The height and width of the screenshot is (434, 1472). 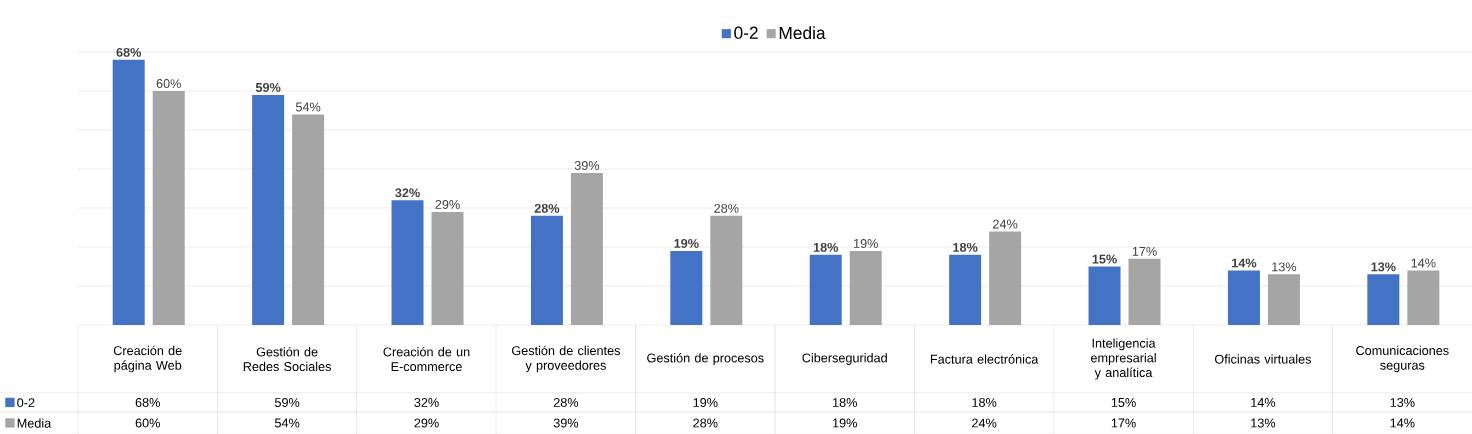 What do you see at coordinates (844, 359) in the screenshot?
I see `x-tick-label: Ciberseguridad` at bounding box center [844, 359].